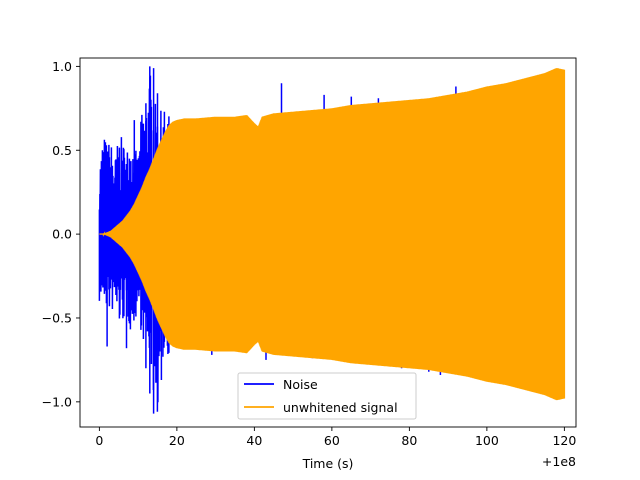  What do you see at coordinates (340, 407) in the screenshot?
I see `legend-label-unwhitened-signal: unwhitened signal` at bounding box center [340, 407].